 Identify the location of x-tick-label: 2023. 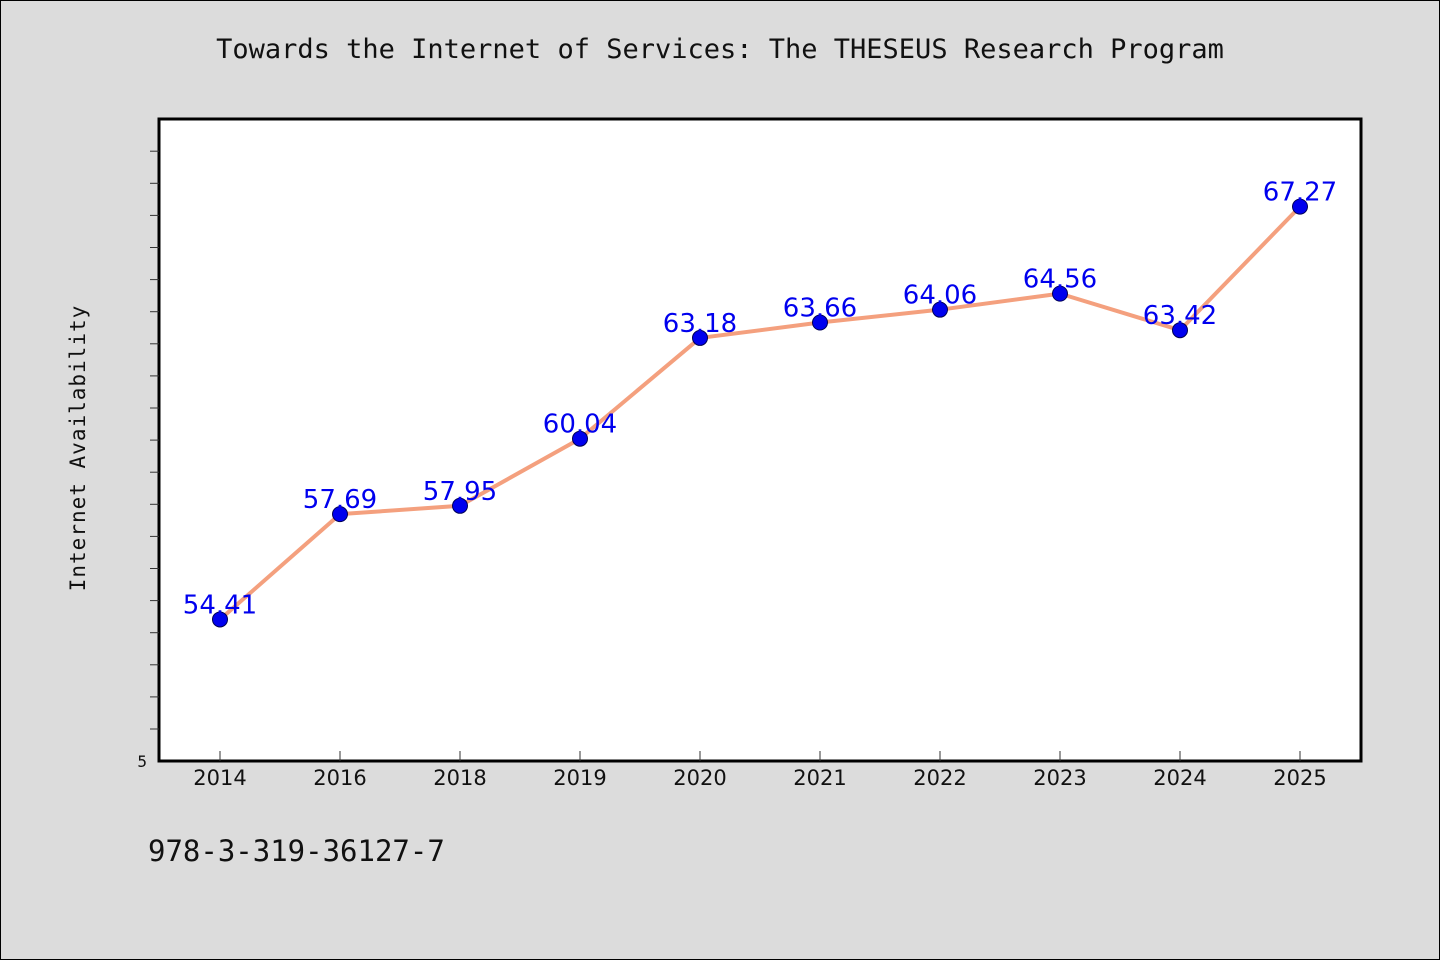
(1059, 778).